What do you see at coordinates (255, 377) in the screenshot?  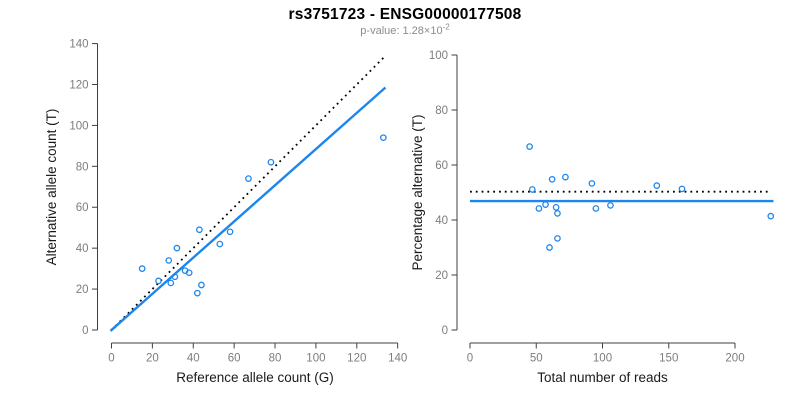 I see `x-axis-label: Reference allele count (G)` at bounding box center [255, 377].